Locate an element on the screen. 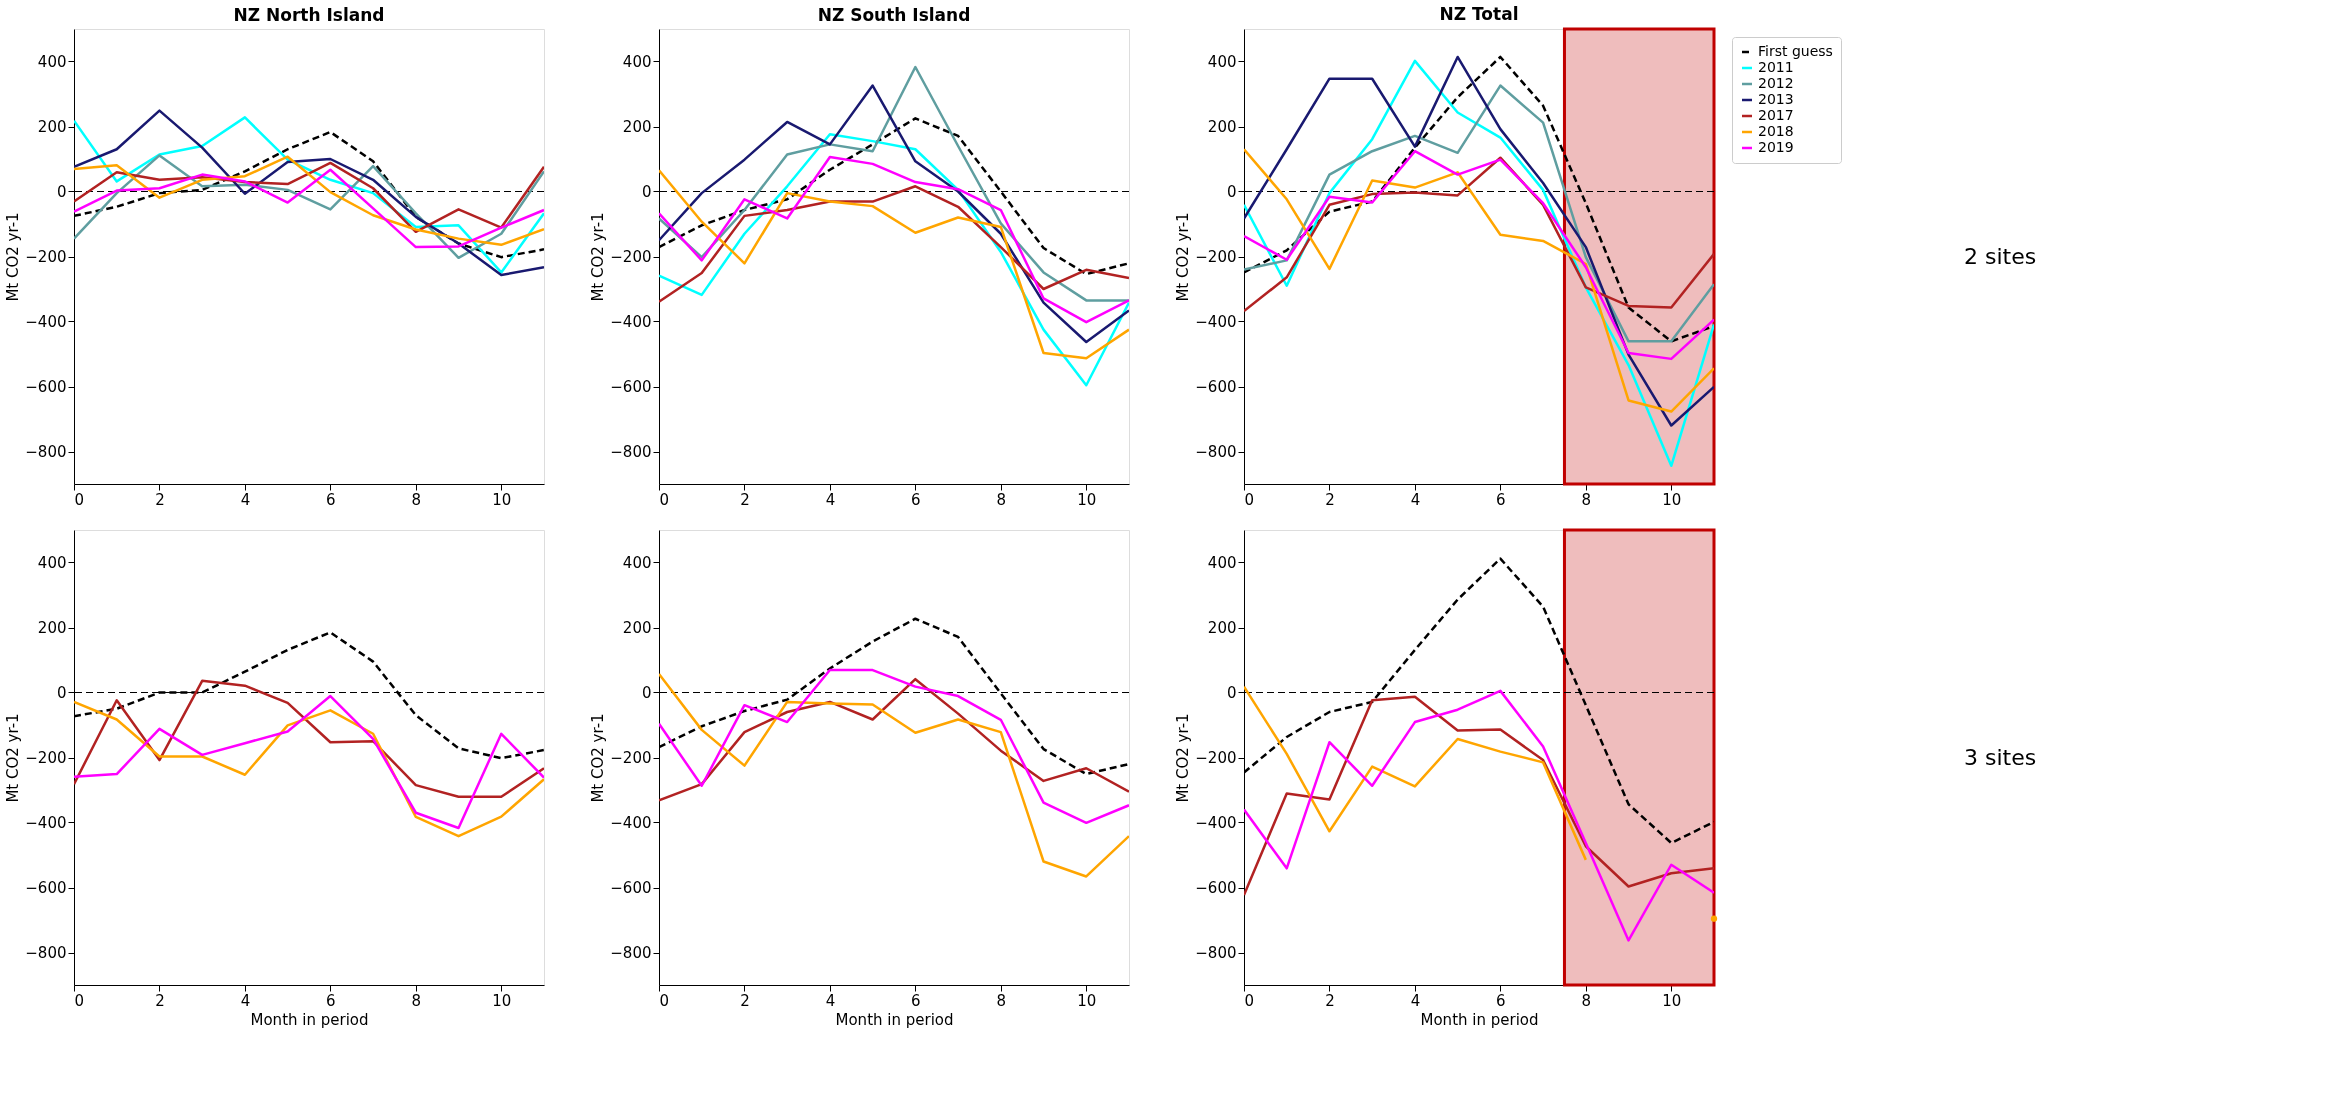  legend-label: 2012 is located at coordinates (1776, 83).